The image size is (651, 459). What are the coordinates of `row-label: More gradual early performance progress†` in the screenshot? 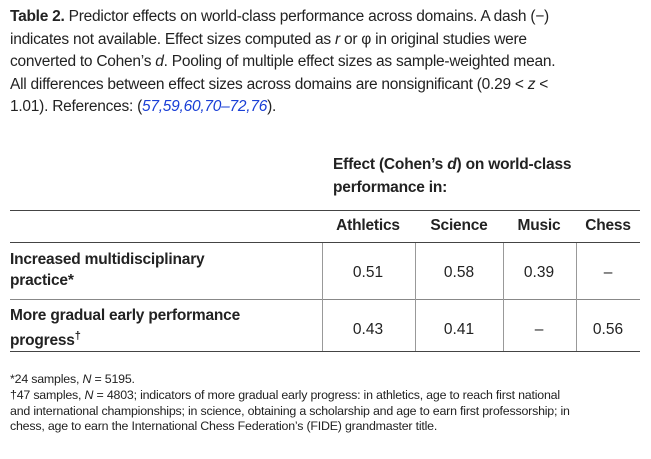 It's located at (125, 328).